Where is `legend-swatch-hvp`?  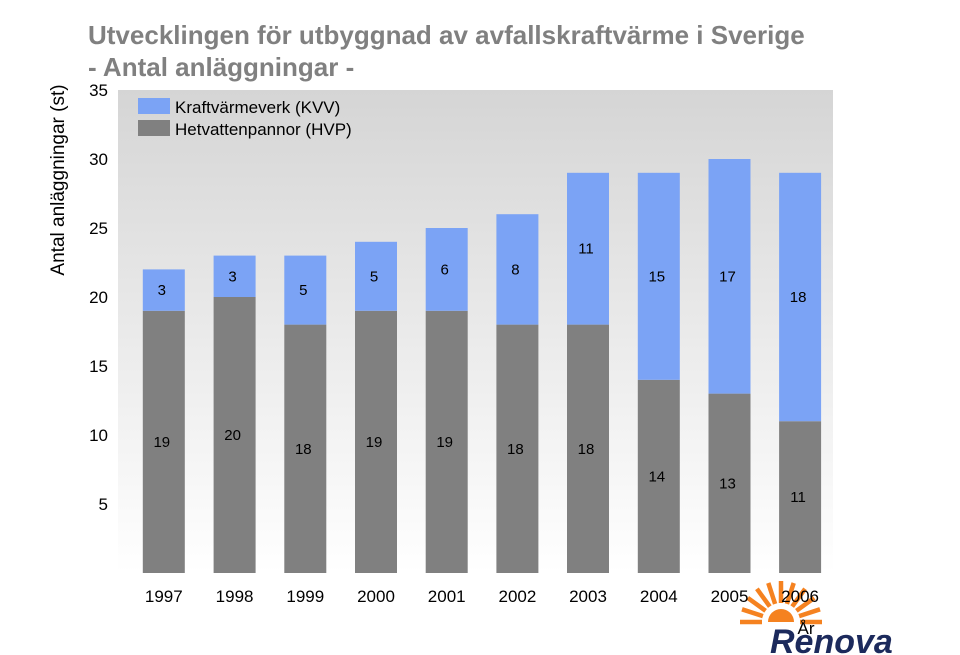 legend-swatch-hvp is located at coordinates (154, 128).